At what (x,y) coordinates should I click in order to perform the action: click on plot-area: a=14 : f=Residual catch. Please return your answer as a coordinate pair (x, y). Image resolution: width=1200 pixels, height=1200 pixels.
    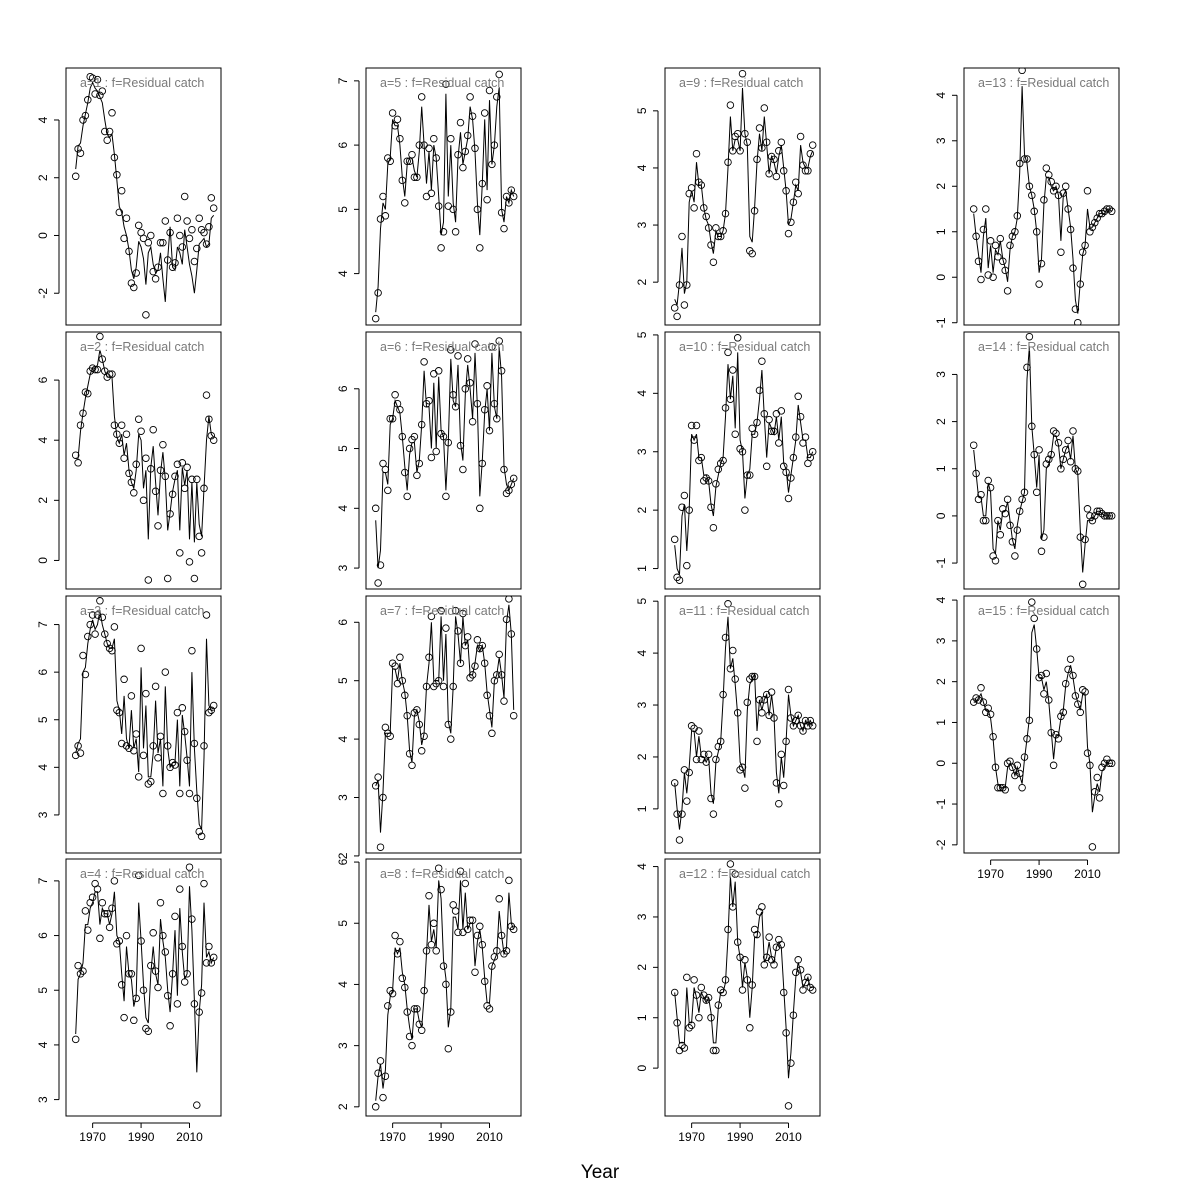
    Looking at the image, I should click on (1042, 460).